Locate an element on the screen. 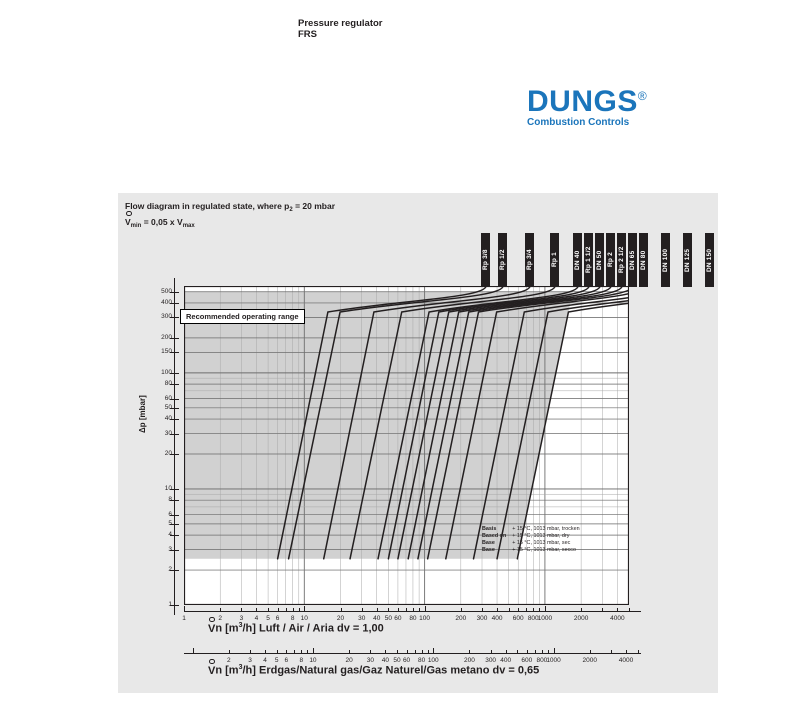 Image resolution: width=786 pixels, height=708 pixels. y-tick-label: 50 is located at coordinates (168, 407).